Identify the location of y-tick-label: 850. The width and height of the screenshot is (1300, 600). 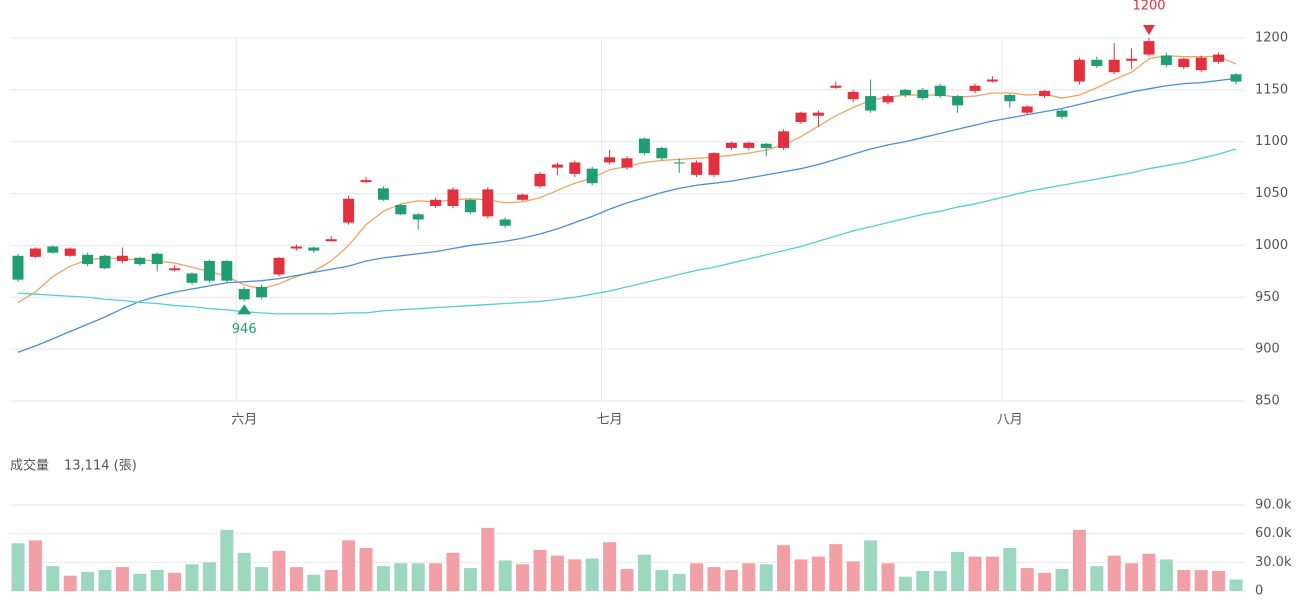
(1267, 401).